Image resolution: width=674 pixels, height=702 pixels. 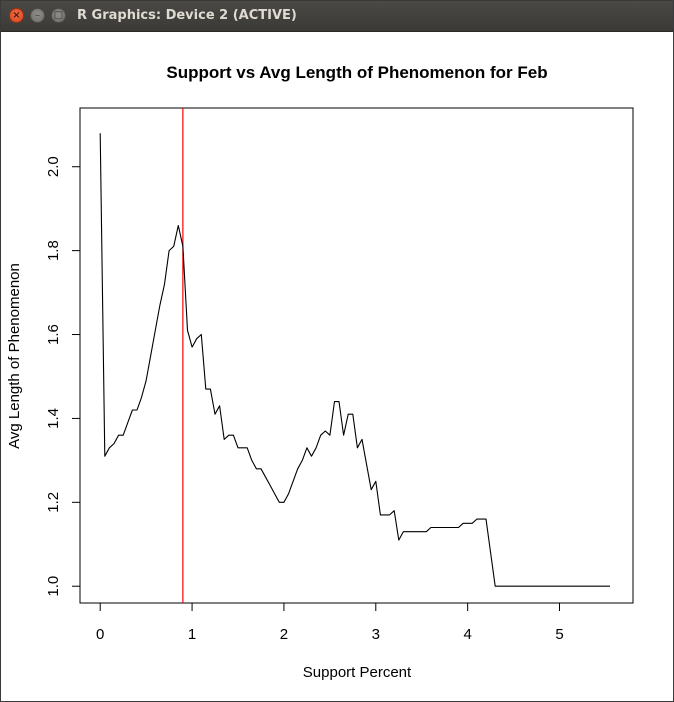 I want to click on y-axis-label: Avg Length of Phenomenon, so click(x=14, y=356).